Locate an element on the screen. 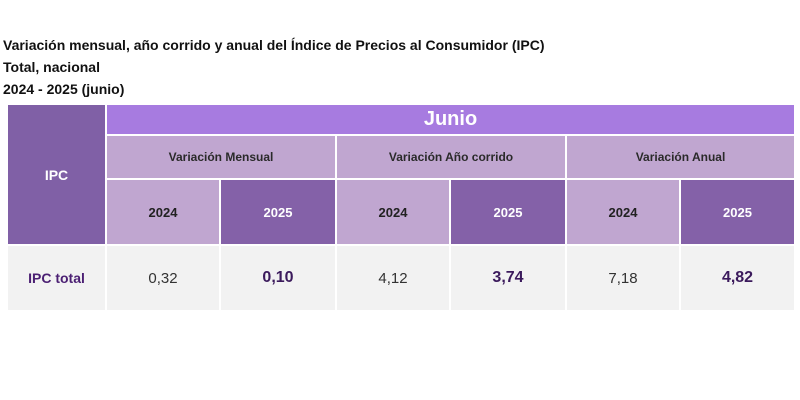 The width and height of the screenshot is (800, 400). month-header: Junio is located at coordinates (450, 119).